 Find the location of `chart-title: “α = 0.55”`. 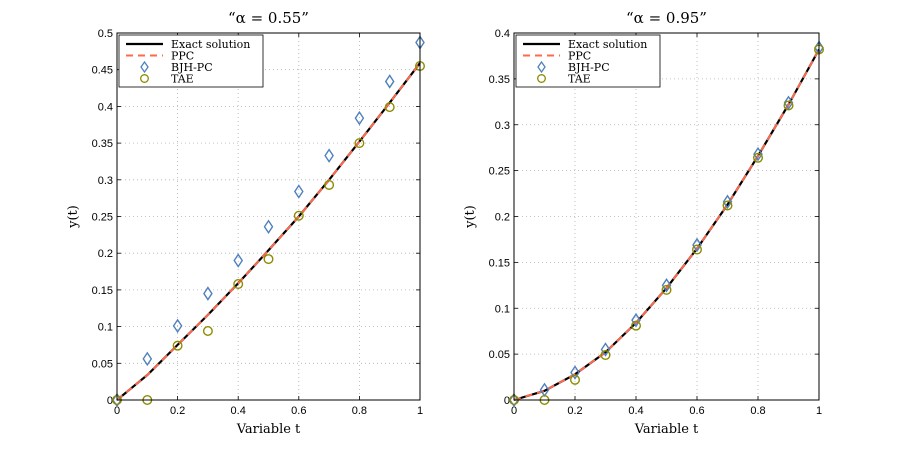

chart-title: “α = 0.55” is located at coordinates (268, 18).